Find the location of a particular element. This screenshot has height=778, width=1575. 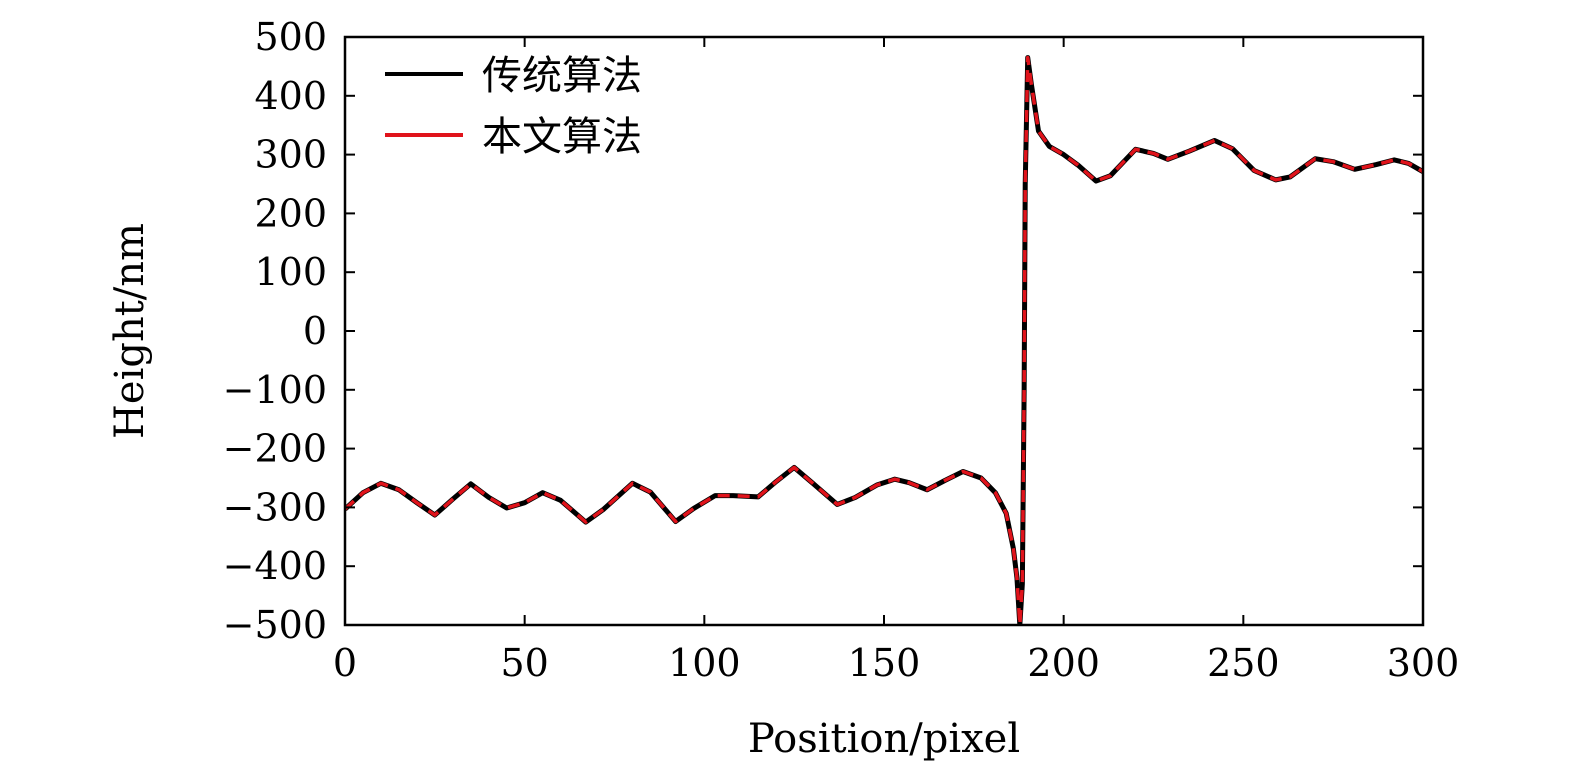

y-tick-label: −200 is located at coordinates (275, 449).